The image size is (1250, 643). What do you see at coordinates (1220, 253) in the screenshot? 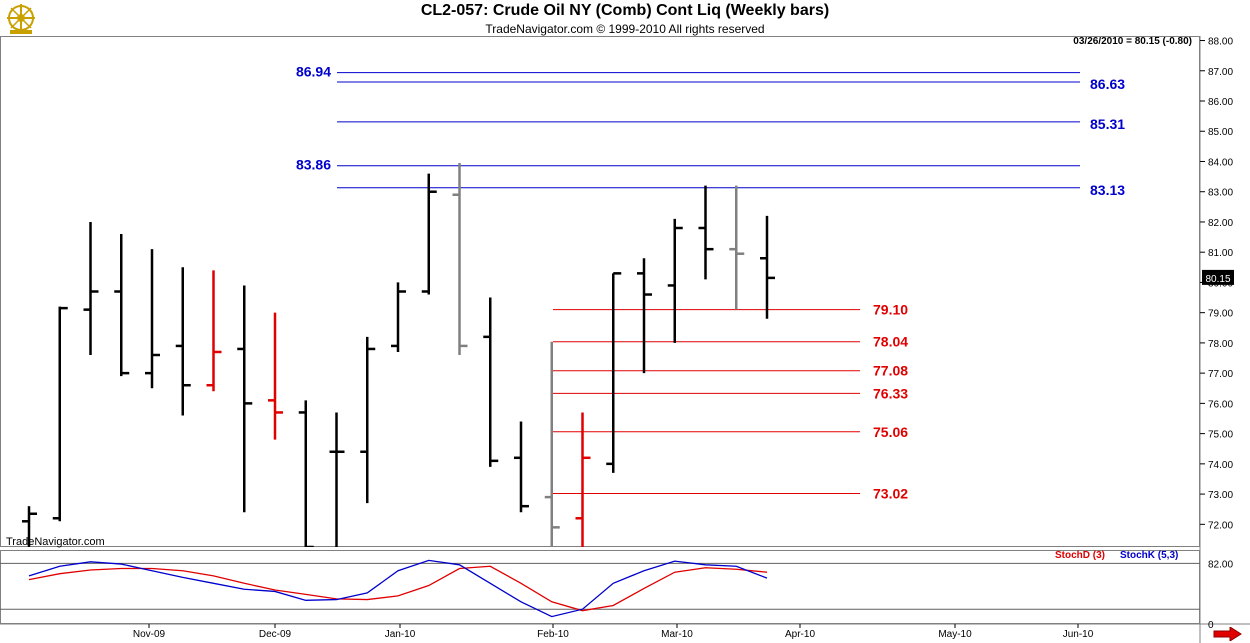
I see `y-tick-label: 81.00` at bounding box center [1220, 253].